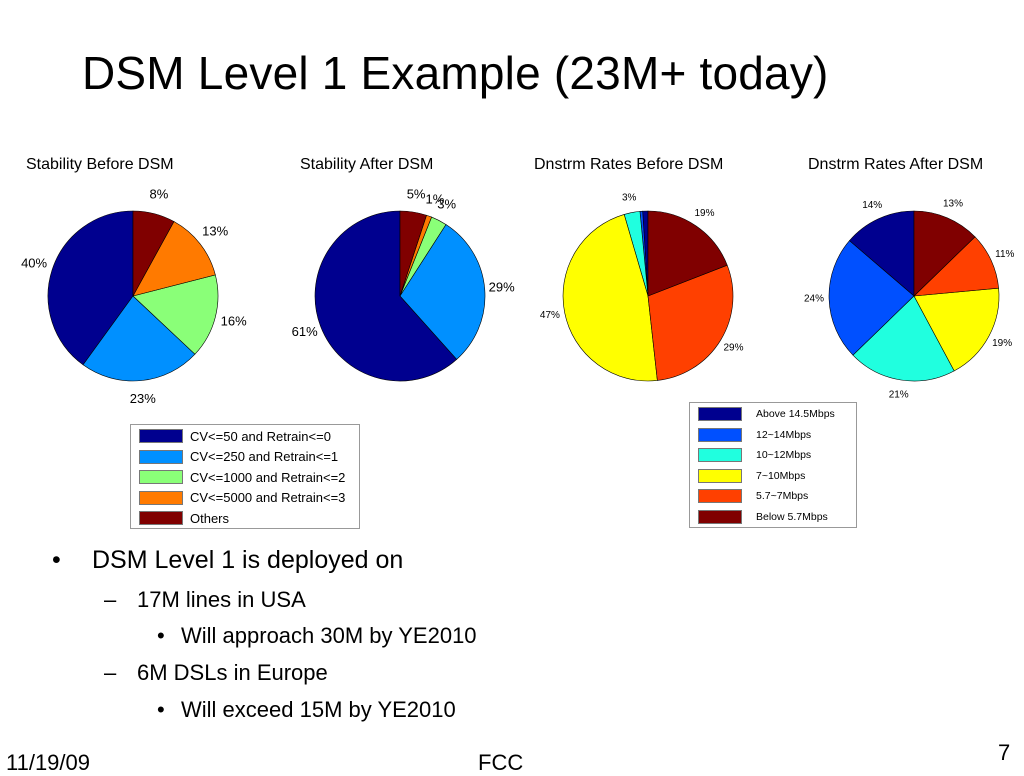 The width and height of the screenshot is (1024, 776). I want to click on pie-slice-above-14-5mbps, so click(882, 253).